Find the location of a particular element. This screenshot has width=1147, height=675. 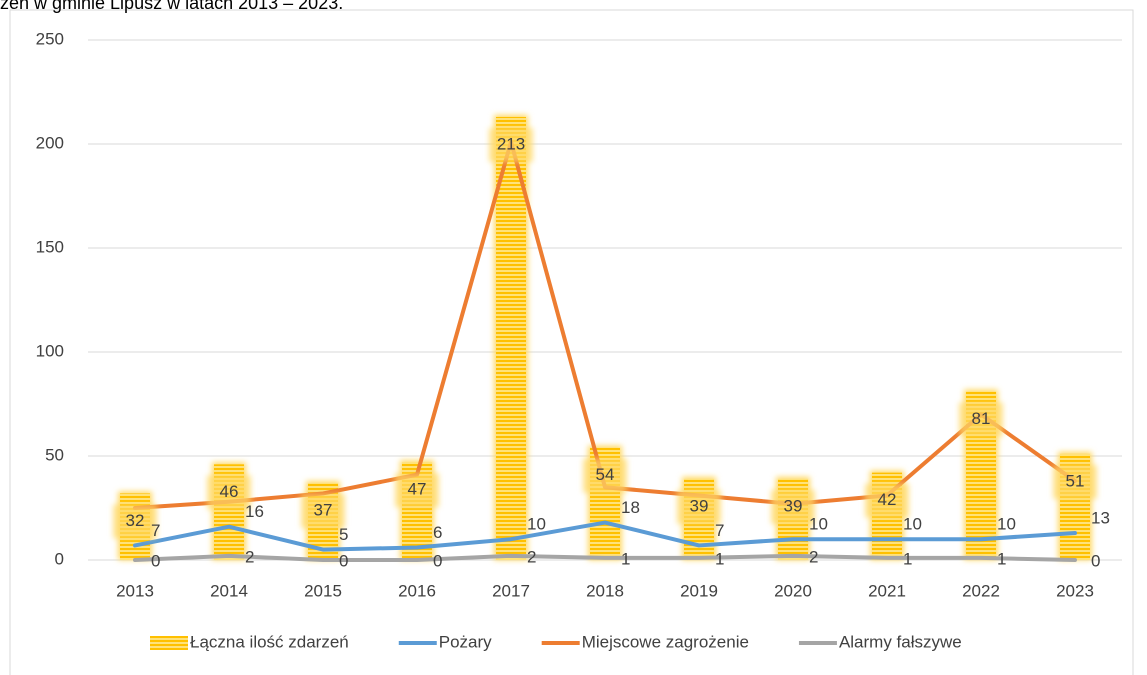

x-tick-label: 2019 is located at coordinates (699, 590).